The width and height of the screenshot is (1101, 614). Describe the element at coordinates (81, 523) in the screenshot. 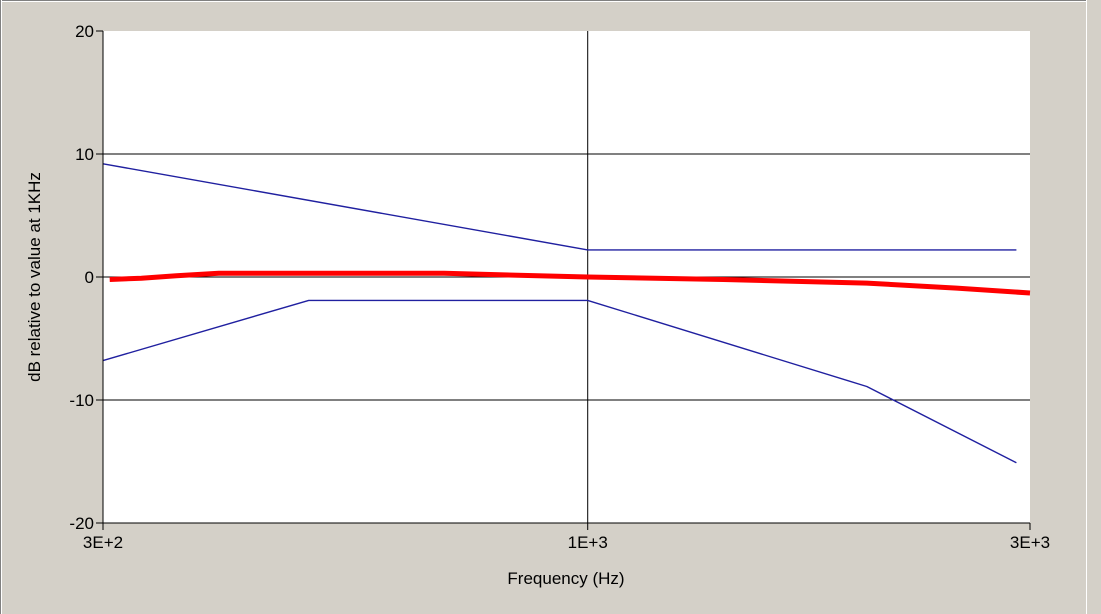

I see `y-tick-label: -20` at that location.